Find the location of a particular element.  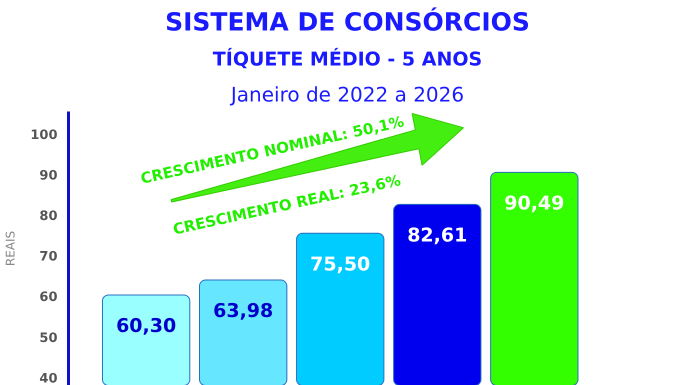

data-label: 63,98 is located at coordinates (243, 311).